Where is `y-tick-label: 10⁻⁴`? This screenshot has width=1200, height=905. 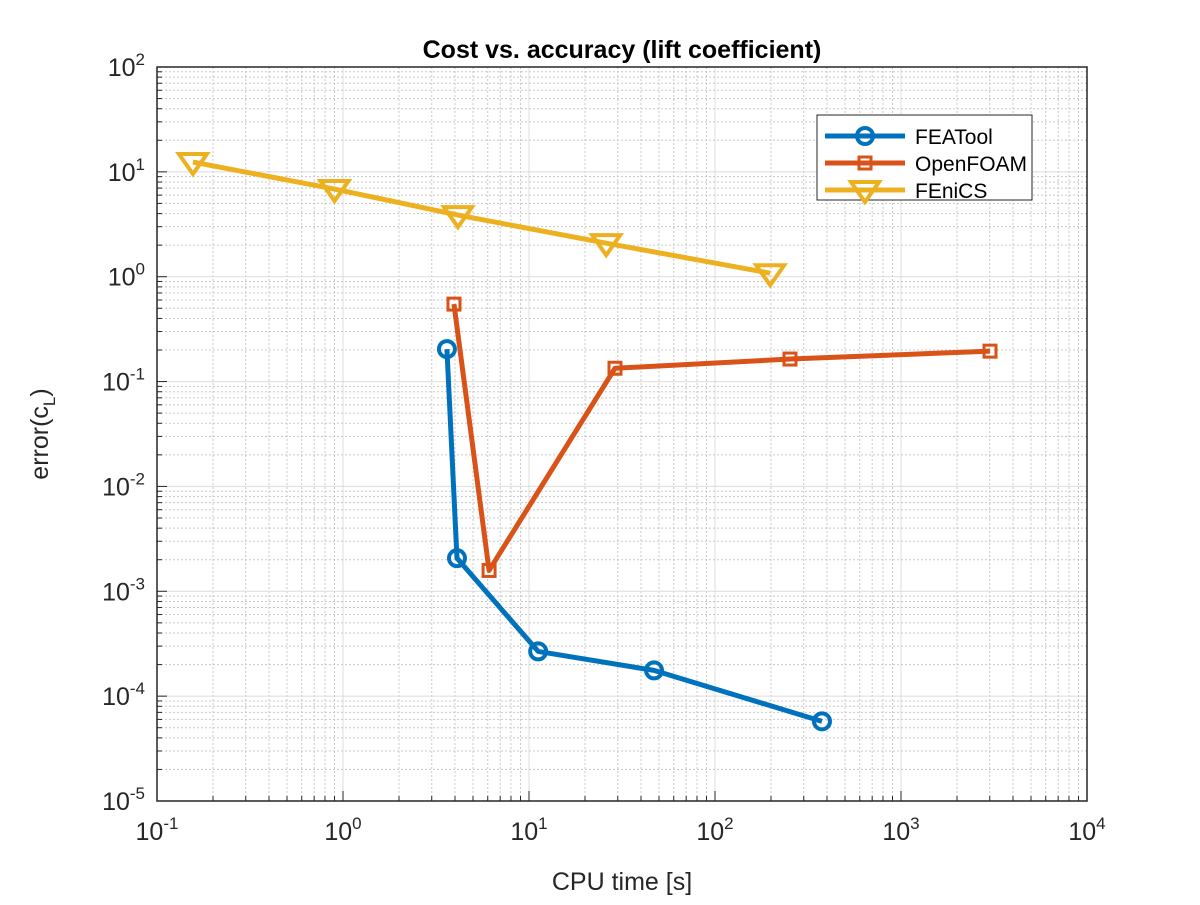 y-tick-label: 10⁻⁴ is located at coordinates (123, 695).